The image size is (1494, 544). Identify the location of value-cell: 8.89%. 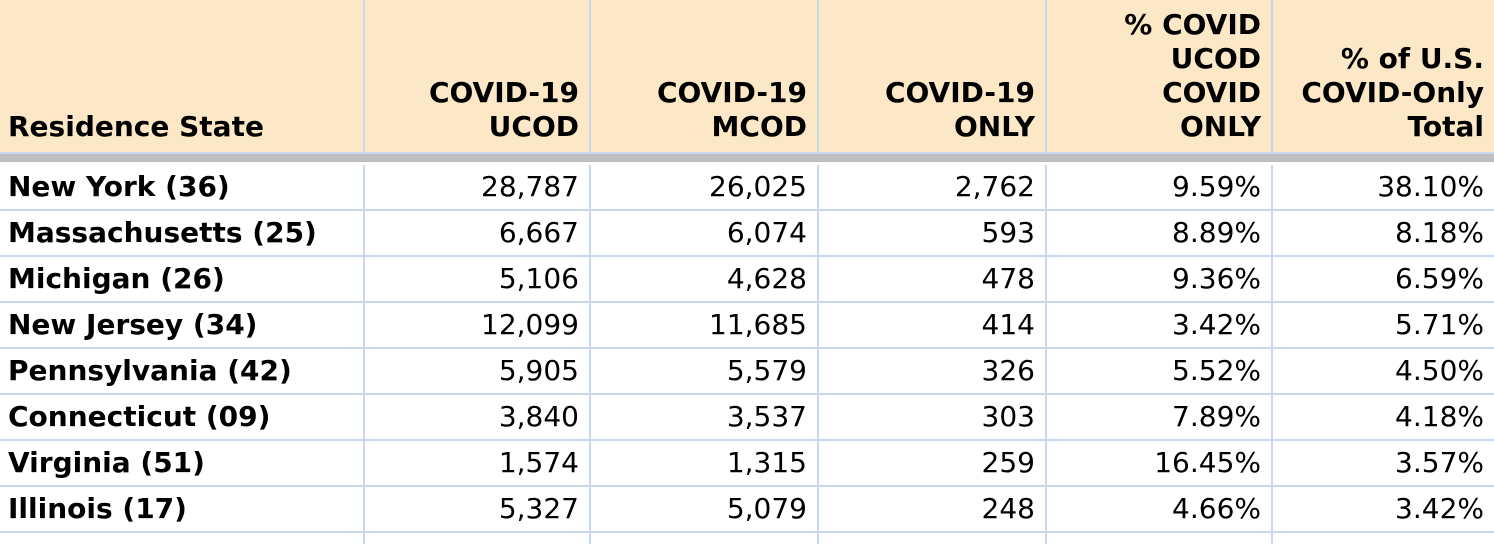
(1159, 233).